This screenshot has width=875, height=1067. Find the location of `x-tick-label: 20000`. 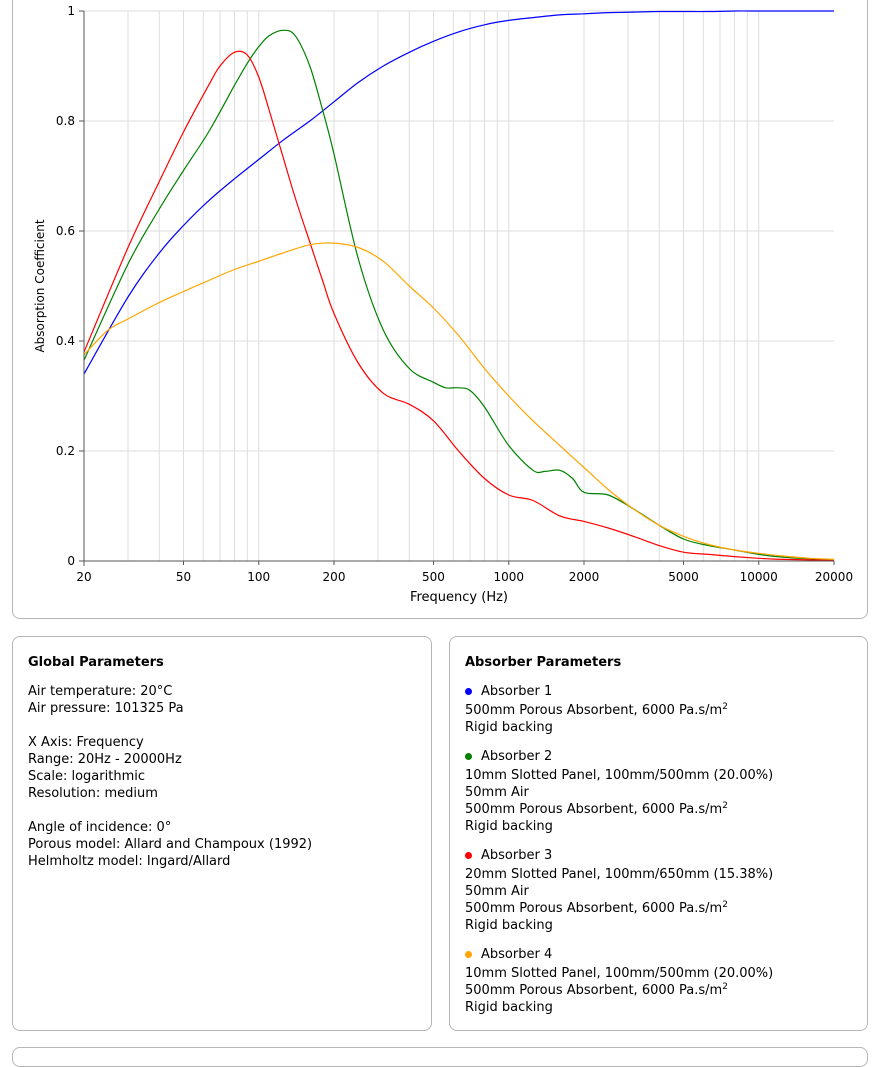

x-tick-label: 20000 is located at coordinates (834, 577).